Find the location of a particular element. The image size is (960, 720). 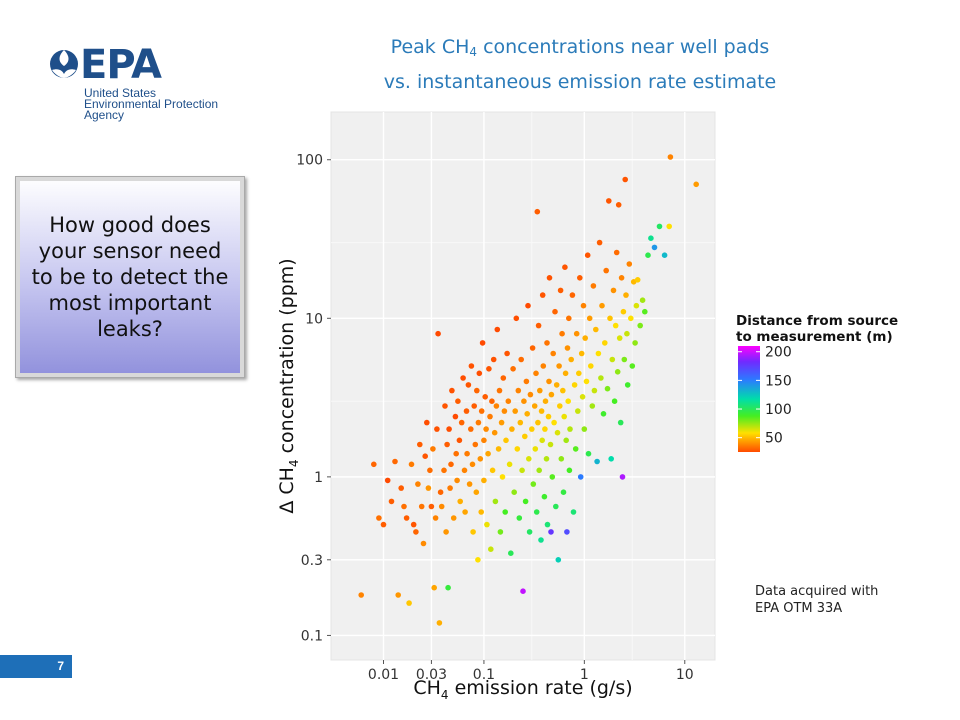

page-number: 7 is located at coordinates (36, 666).